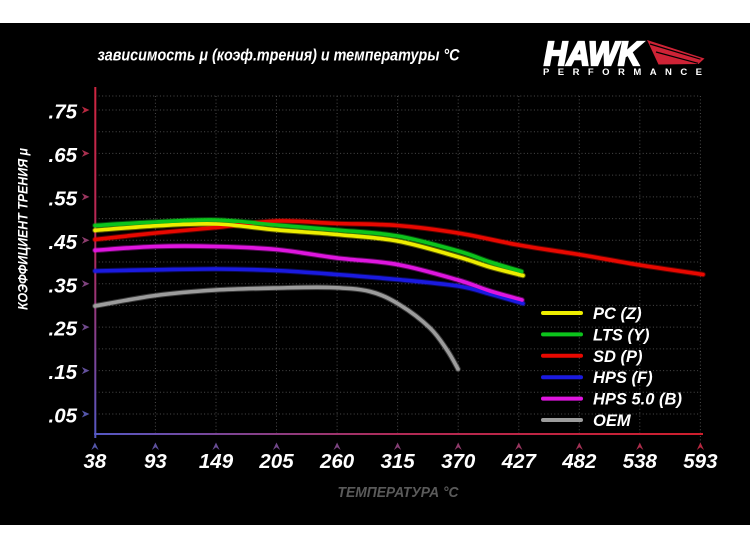 This screenshot has height=550, width=750. Describe the element at coordinates (63, 285) in the screenshot. I see `svg-text: .35` at that location.